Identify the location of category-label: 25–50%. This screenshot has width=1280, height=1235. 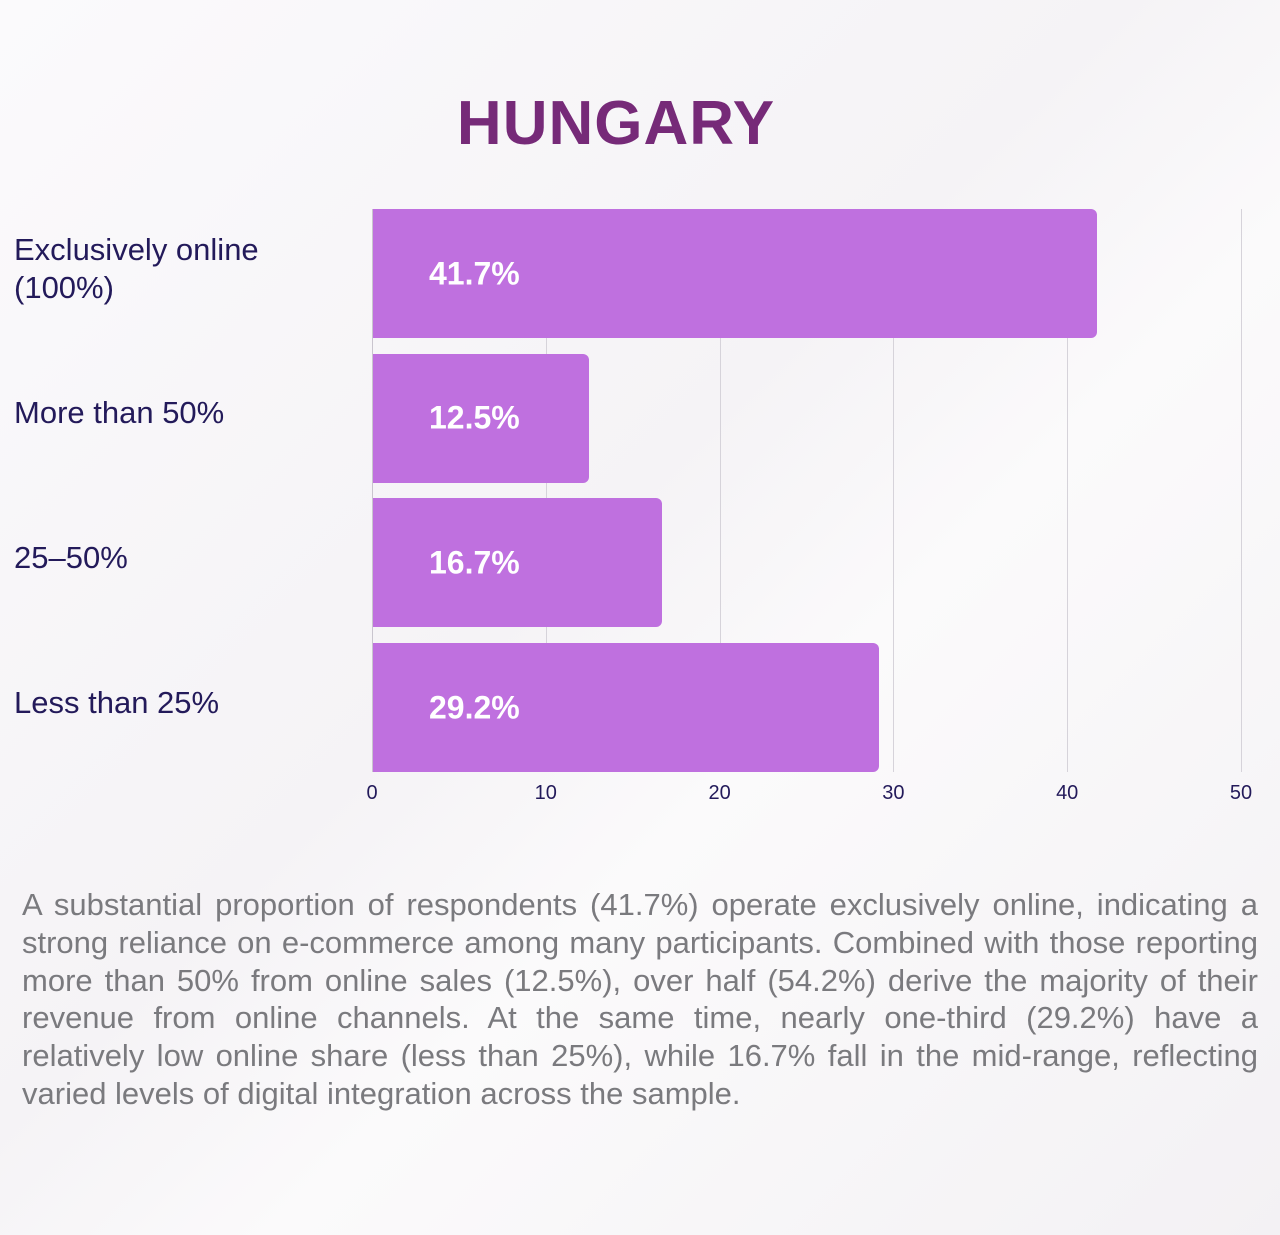
(71, 557).